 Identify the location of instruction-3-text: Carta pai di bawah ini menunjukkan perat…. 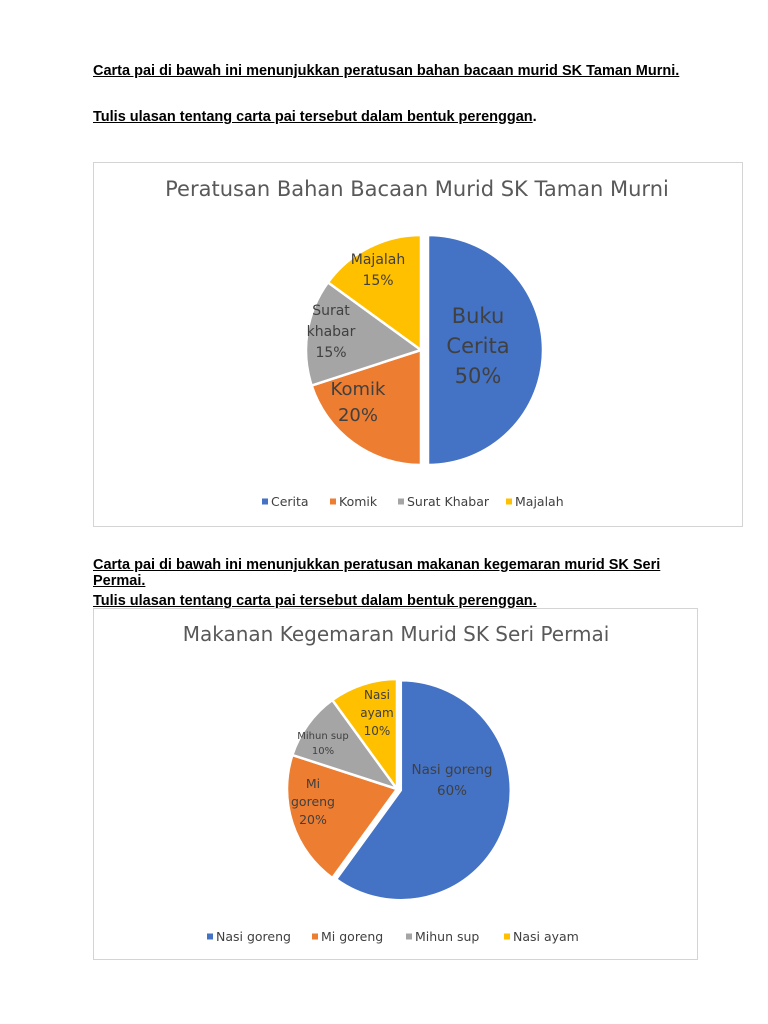
(377, 573).